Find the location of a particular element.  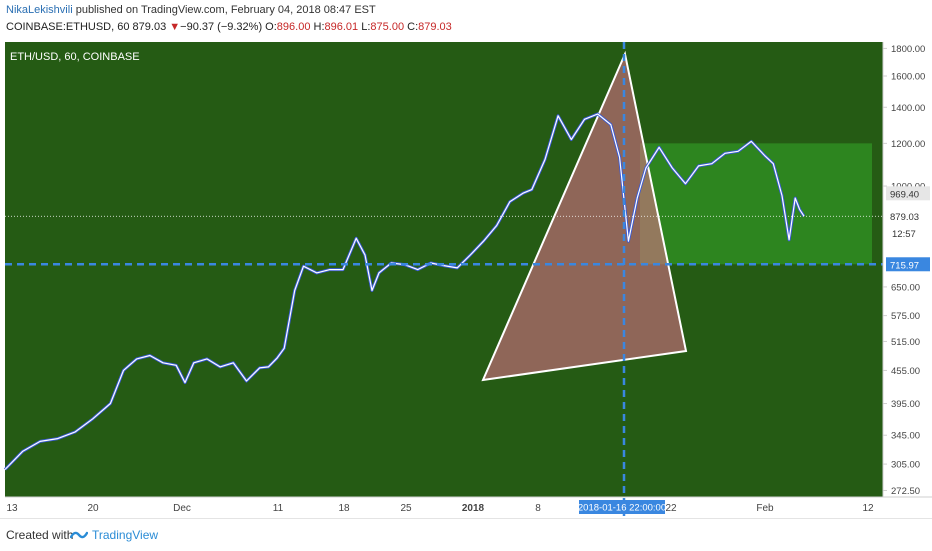

y-tick-label: 1200.00 is located at coordinates (908, 144).